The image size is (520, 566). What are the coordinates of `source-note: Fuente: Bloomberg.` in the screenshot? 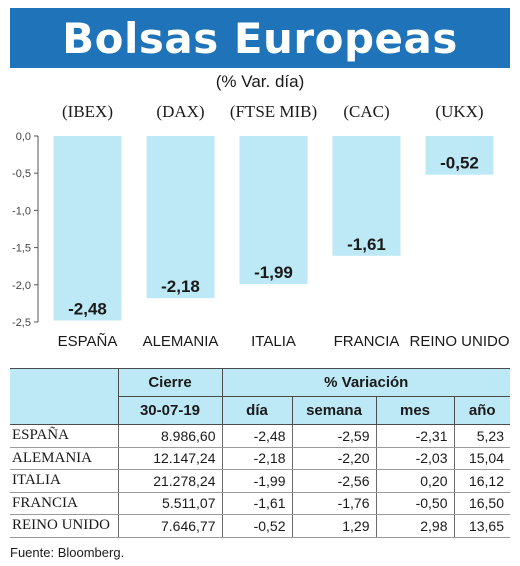 It's located at (67, 552).